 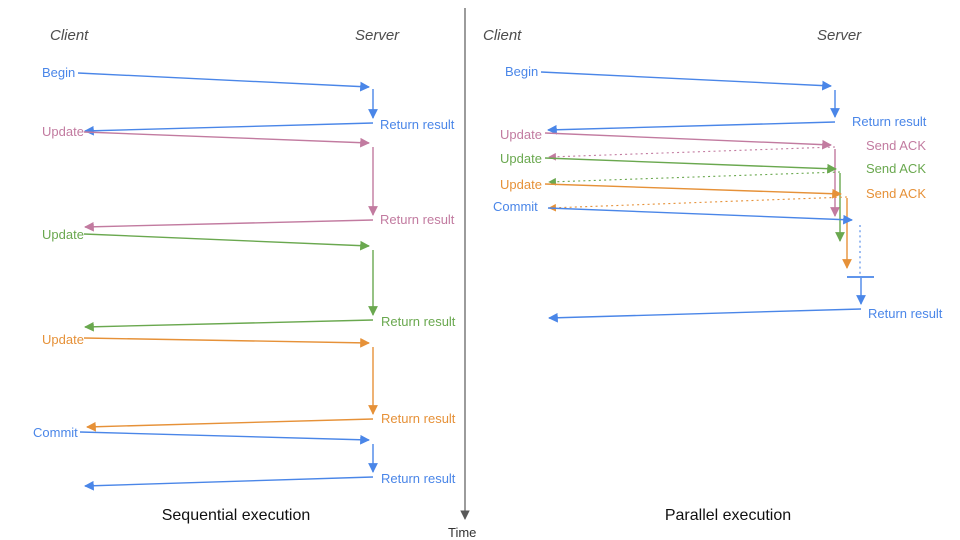 I want to click on par-commit-return-line, so click(x=705, y=315).